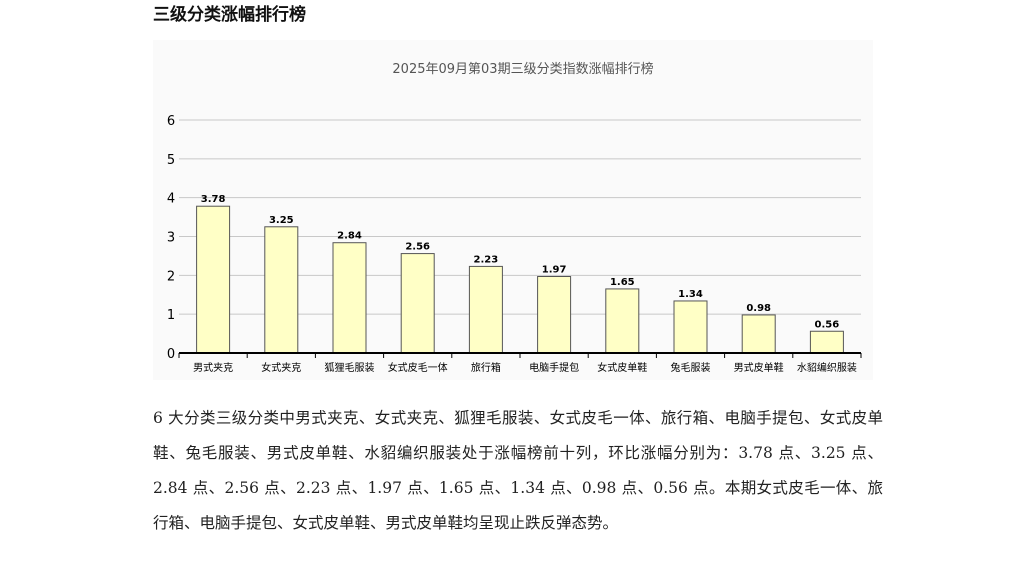 This screenshot has height=569, width=1023. What do you see at coordinates (827, 324) in the screenshot?
I see `data-label: 0.56` at bounding box center [827, 324].